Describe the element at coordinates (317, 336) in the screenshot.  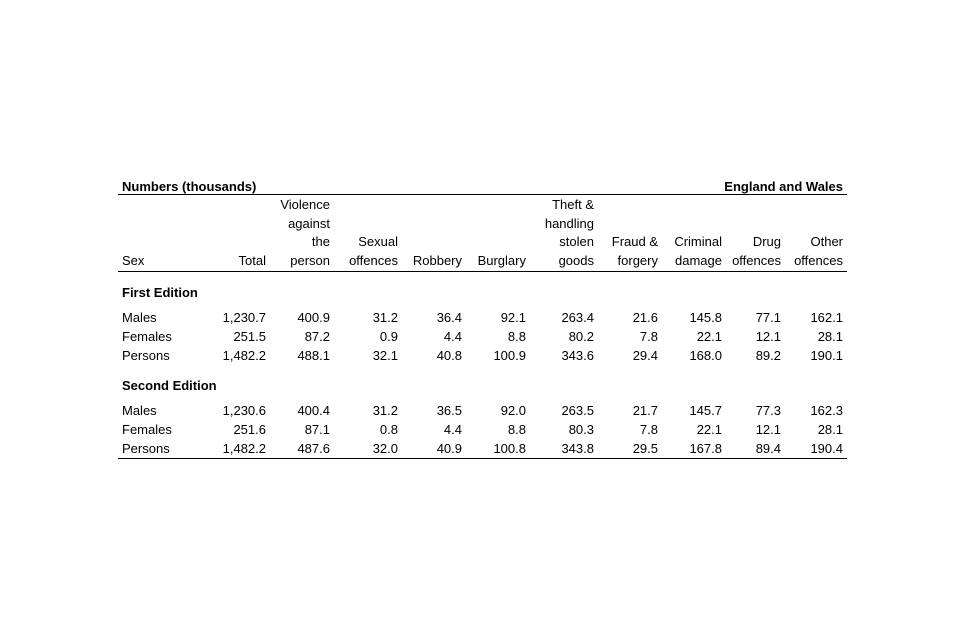
I see `value-cell: 87.2` at that location.